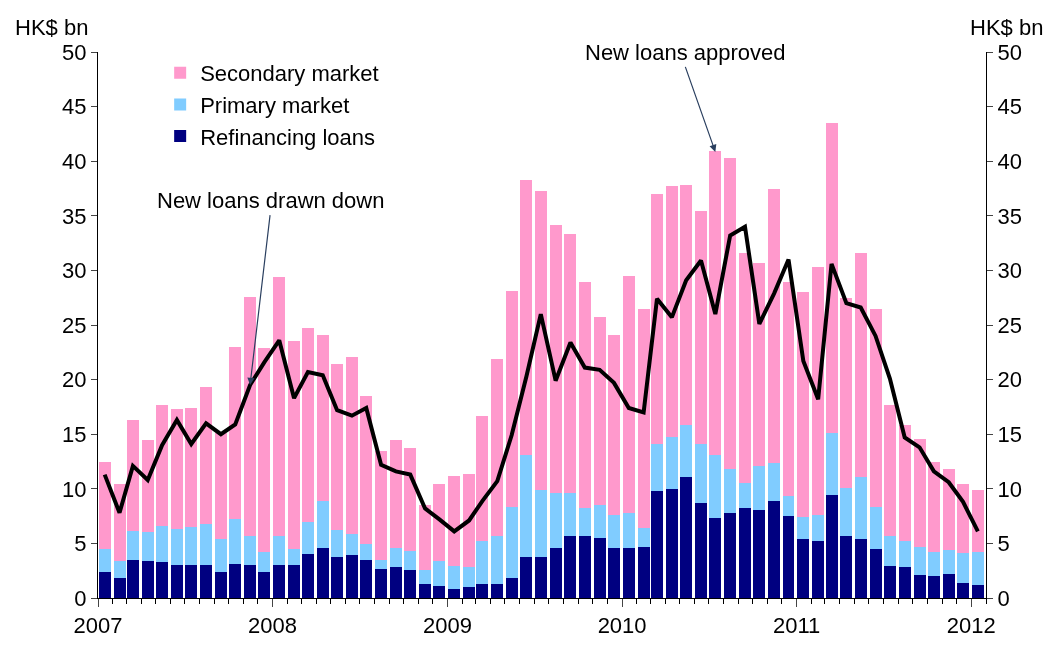 This screenshot has height=650, width=1056. Describe the element at coordinates (1009, 434) in the screenshot. I see `y2-tick-label: 15` at that location.